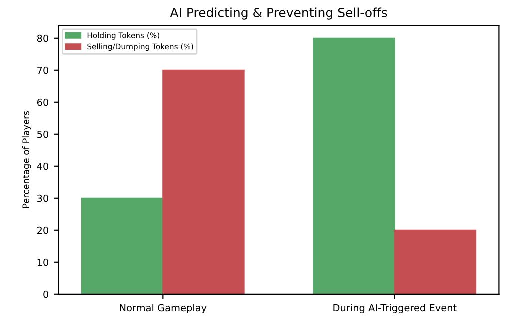 The width and height of the screenshot is (512, 320). Describe the element at coordinates (43, 230) in the screenshot. I see `y-tick-label: 20` at that location.